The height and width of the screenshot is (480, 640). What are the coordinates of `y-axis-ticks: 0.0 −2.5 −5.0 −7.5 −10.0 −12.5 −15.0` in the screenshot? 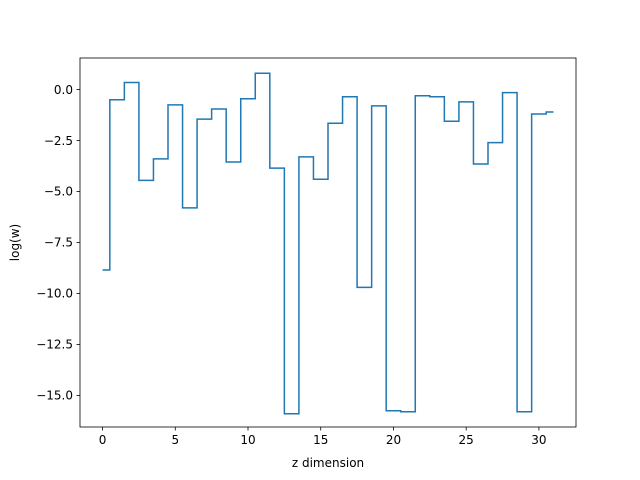 It's located at (58, 243).